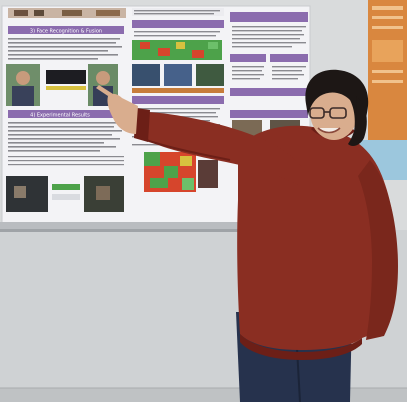 This screenshot has height=402, width=407. Describe the element at coordinates (225, 149) in the screenshot. I see `pointing-arm` at that location.